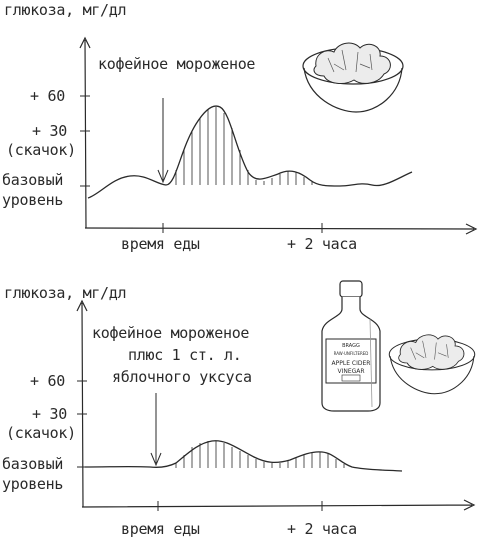  Describe the element at coordinates (182, 377) in the screenshot. I see `annotation-line-3: яблочного уксуса` at that location.